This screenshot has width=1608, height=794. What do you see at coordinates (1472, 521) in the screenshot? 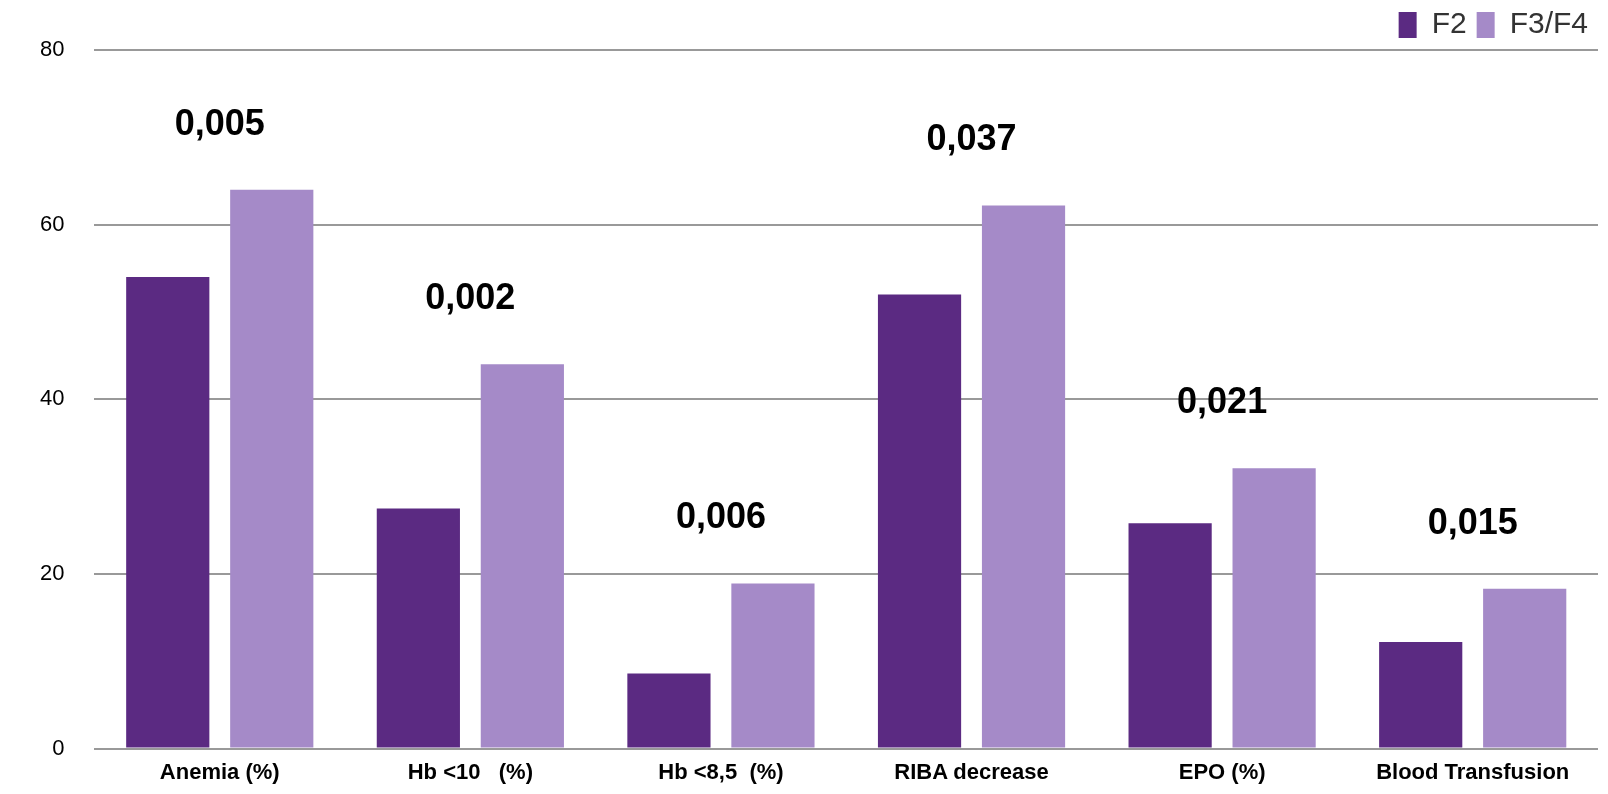
I see `annotation: 0,015` at bounding box center [1472, 521].